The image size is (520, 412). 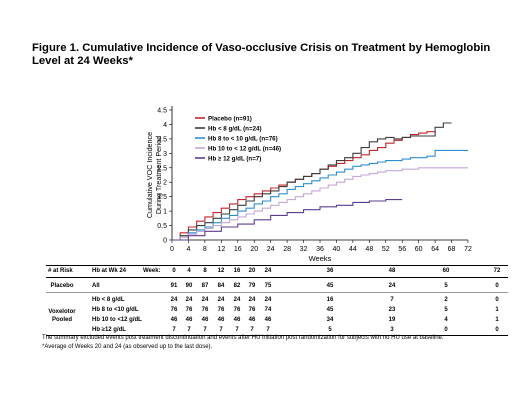 I want to click on x-tick-label: 32, so click(x=304, y=249).